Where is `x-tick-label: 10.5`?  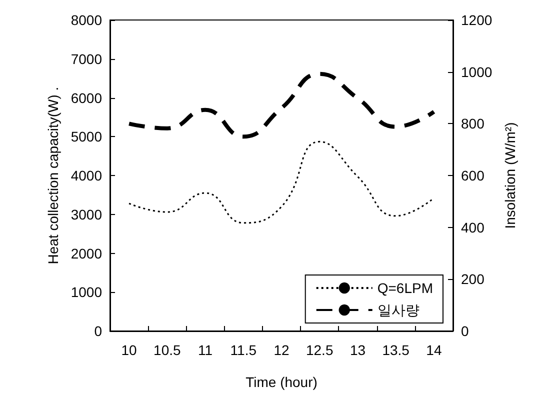 x-tick-label: 10.5 is located at coordinates (168, 350).